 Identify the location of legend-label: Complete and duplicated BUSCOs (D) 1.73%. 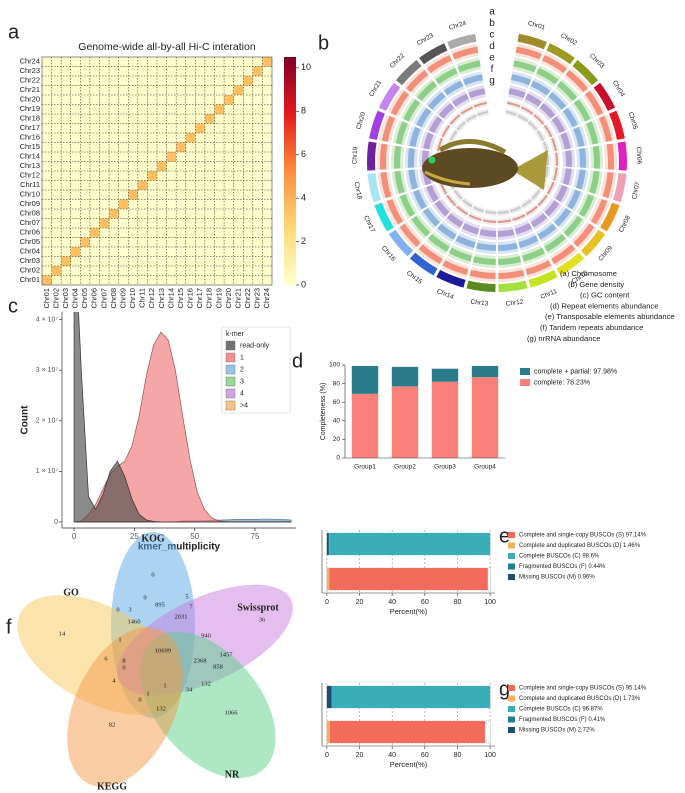
(580, 699).